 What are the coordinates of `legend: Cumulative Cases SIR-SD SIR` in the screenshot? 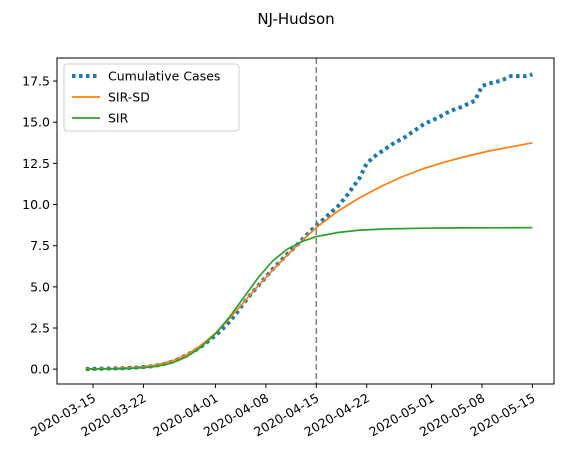 It's located at (151, 97).